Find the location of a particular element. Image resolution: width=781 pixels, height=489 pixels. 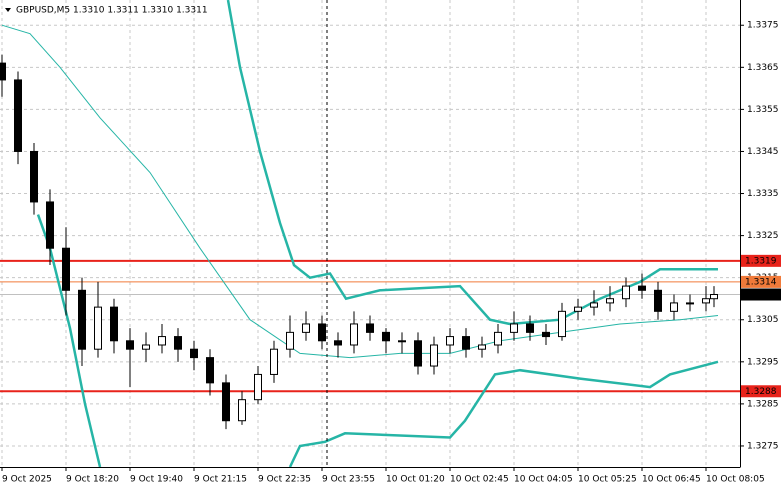

x-tick-label: 9 Oct 23:55 is located at coordinates (348, 480).